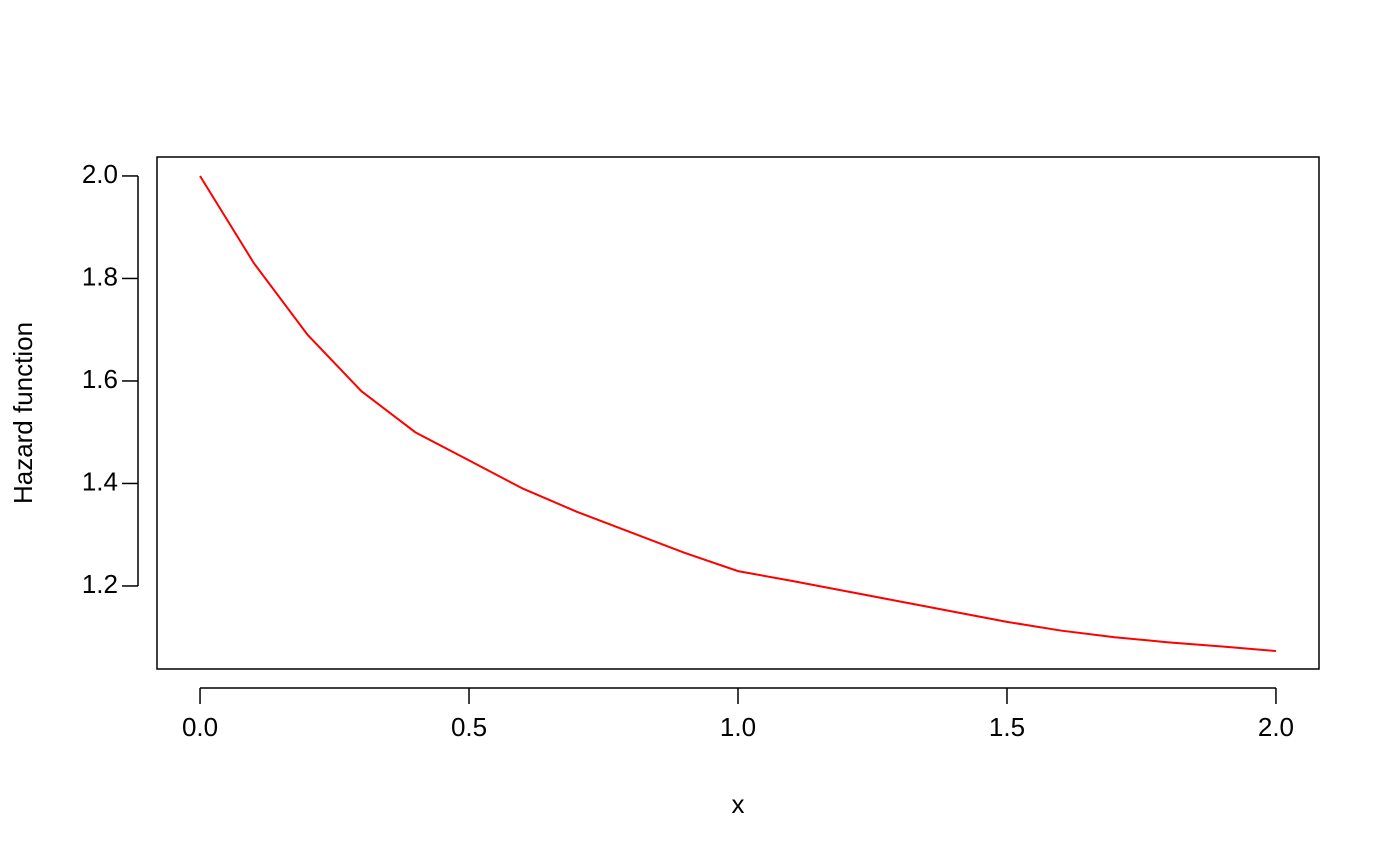 The width and height of the screenshot is (1400, 866). I want to click on x-tick-label: 2.0, so click(1276, 727).